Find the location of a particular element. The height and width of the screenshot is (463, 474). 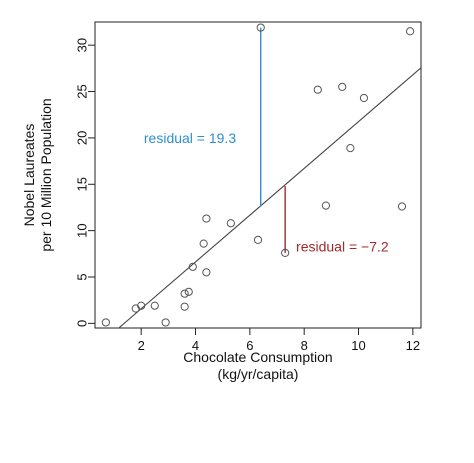

residual-label: residual = 19.3 is located at coordinates (190, 138).